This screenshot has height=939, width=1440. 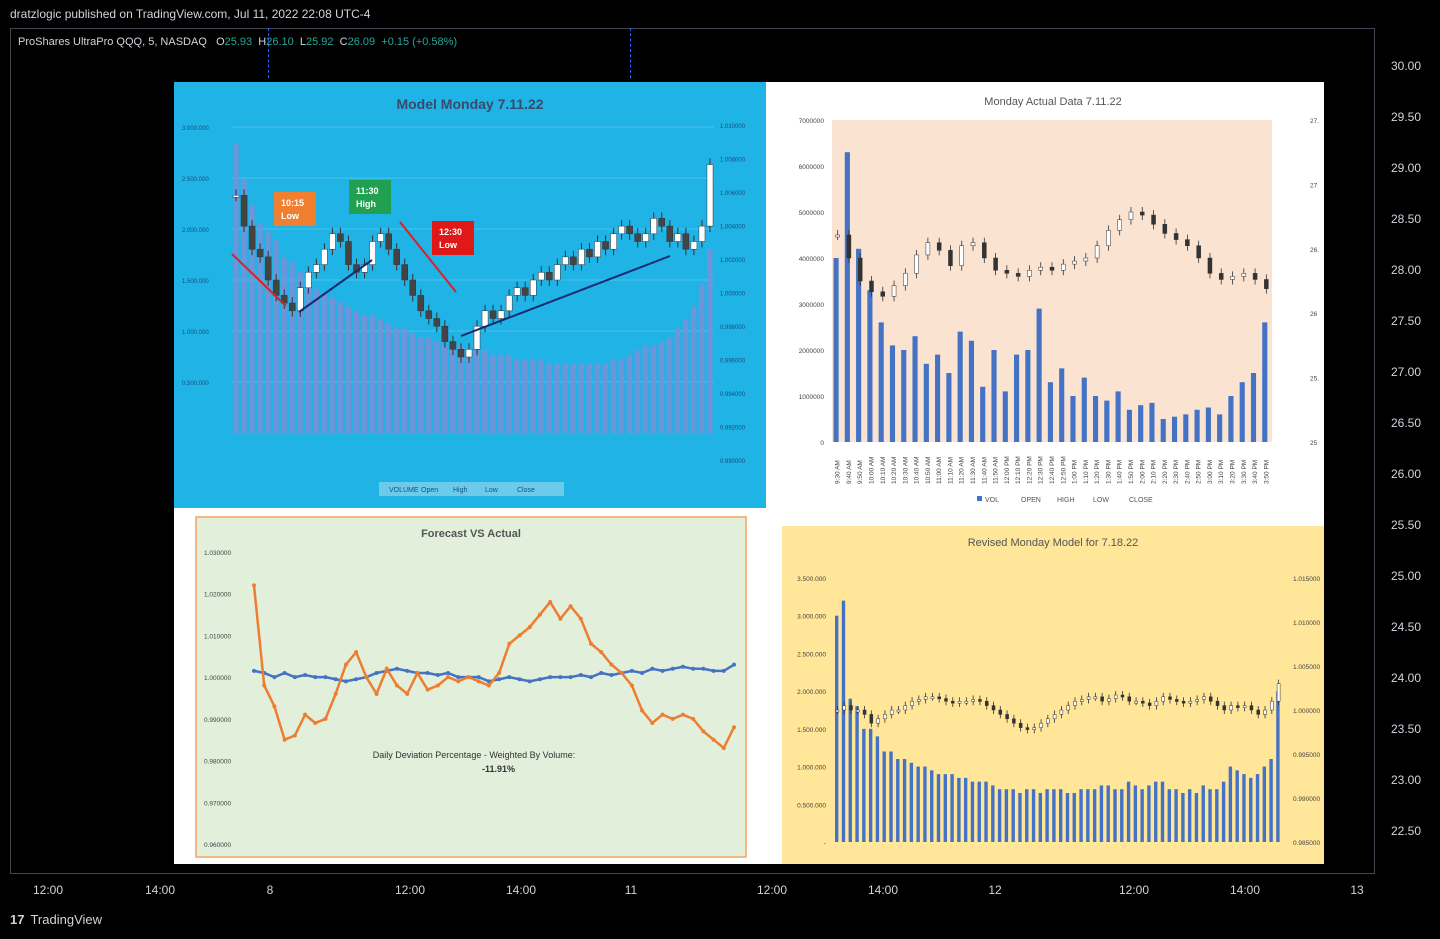 What do you see at coordinates (1306, 579) in the screenshot?
I see `y-right-tick: 1.015000` at bounding box center [1306, 579].